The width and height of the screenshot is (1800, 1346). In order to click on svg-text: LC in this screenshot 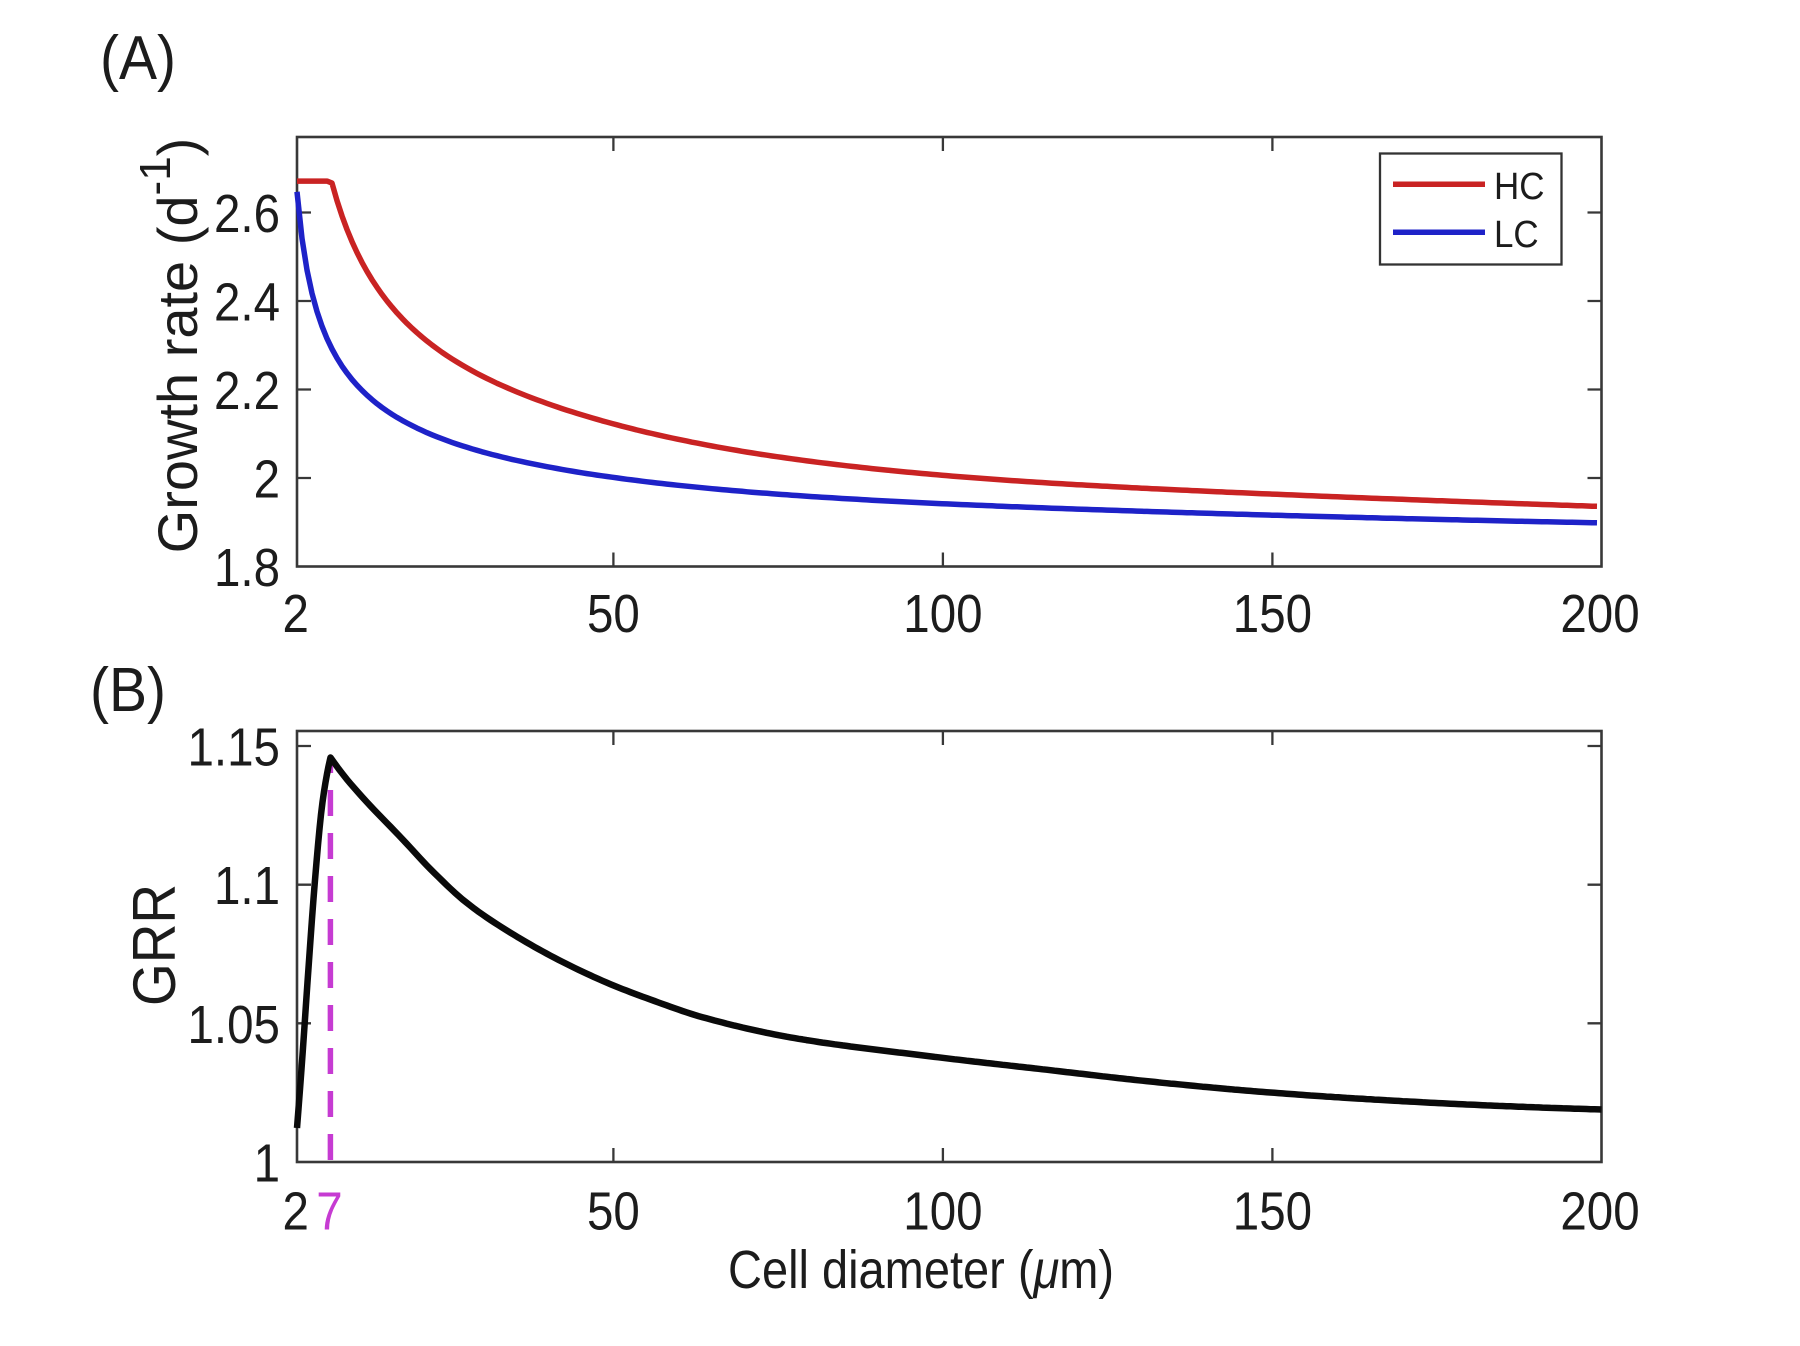, I will do `click(1516, 234)`.